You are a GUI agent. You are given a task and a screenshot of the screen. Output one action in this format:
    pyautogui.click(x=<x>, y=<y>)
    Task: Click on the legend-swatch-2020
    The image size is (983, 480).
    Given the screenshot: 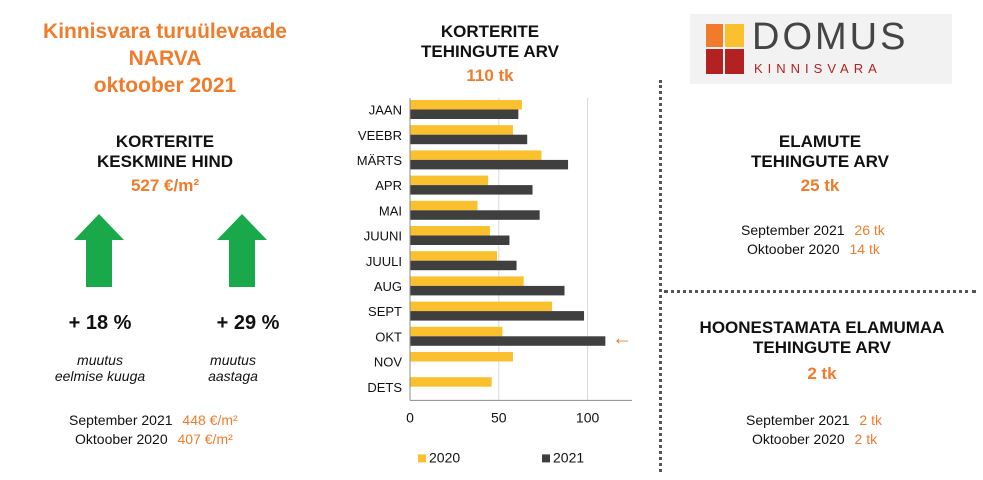 What is the action you would take?
    pyautogui.click(x=422, y=458)
    